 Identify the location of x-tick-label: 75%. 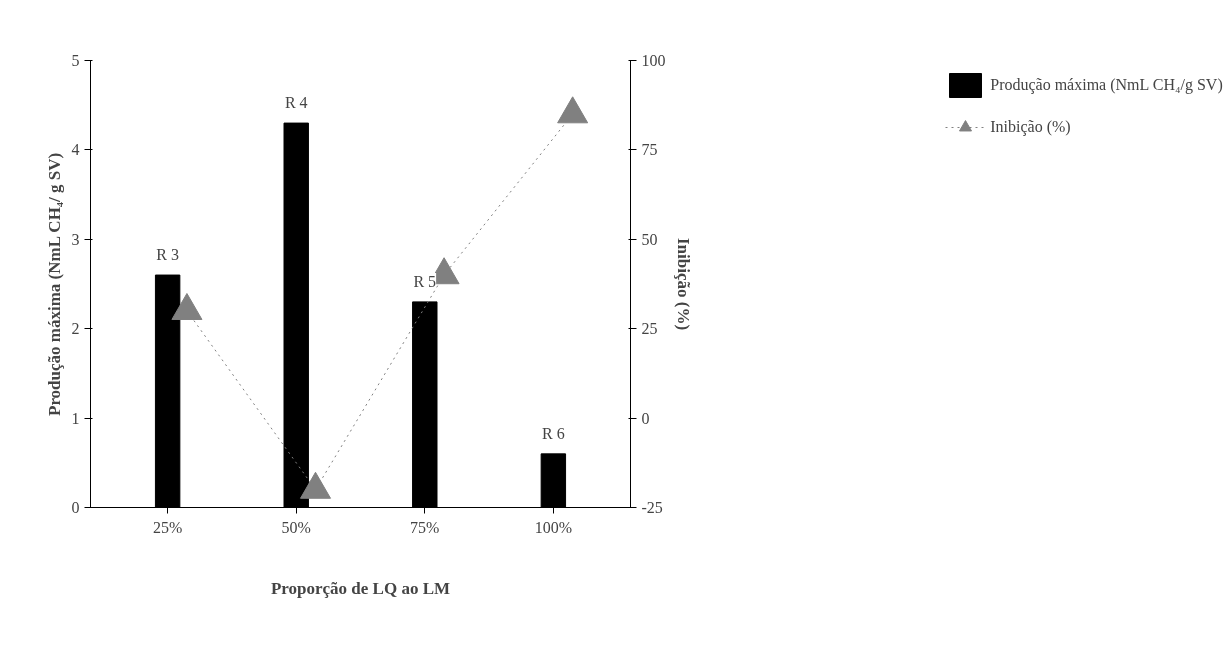
(425, 527).